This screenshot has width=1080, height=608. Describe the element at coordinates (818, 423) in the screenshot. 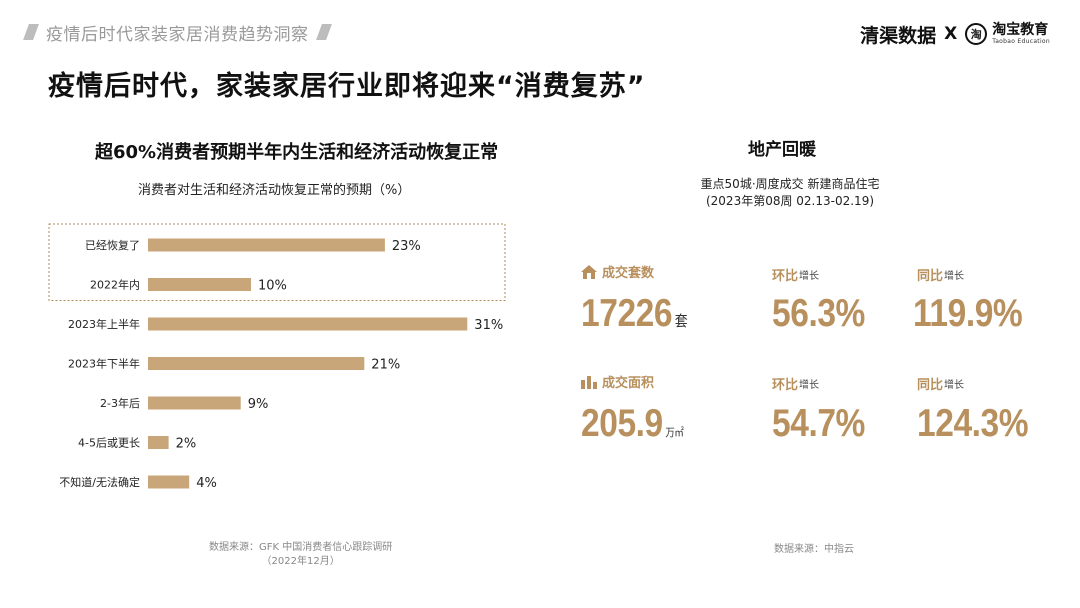

I see `area-mom-value: 54.7%` at that location.